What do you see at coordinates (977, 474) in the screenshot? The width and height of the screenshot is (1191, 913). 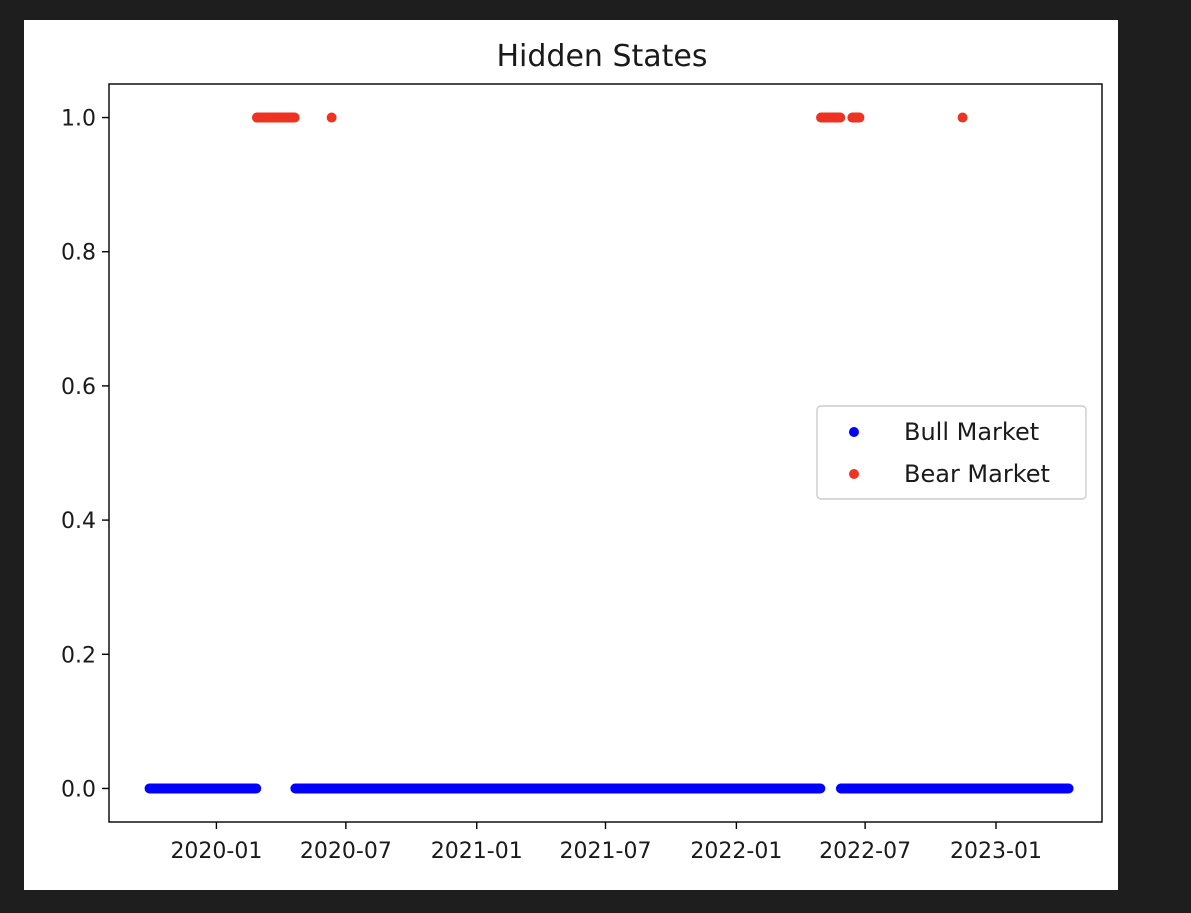 I see `legend-label: Bear Market` at bounding box center [977, 474].